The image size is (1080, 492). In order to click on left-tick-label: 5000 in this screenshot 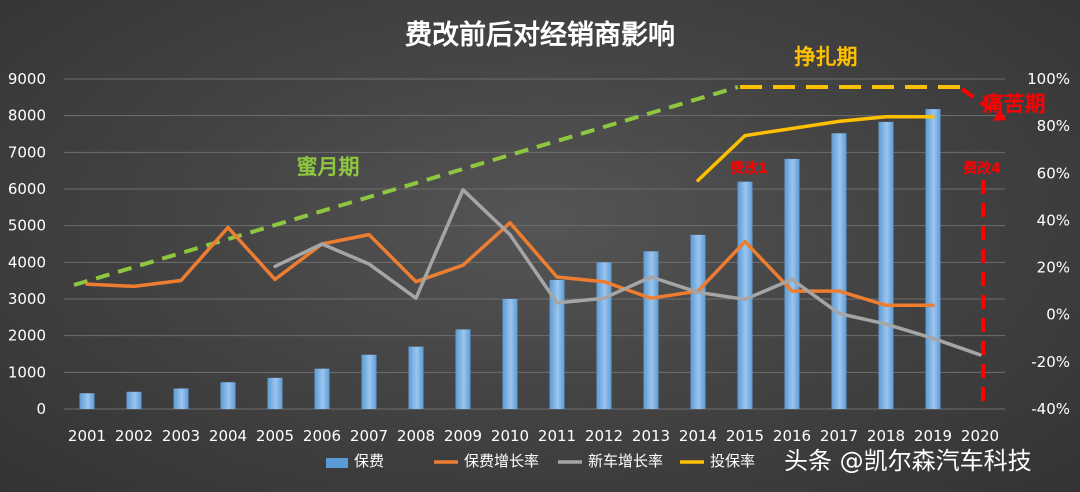, I will do `click(27, 226)`.